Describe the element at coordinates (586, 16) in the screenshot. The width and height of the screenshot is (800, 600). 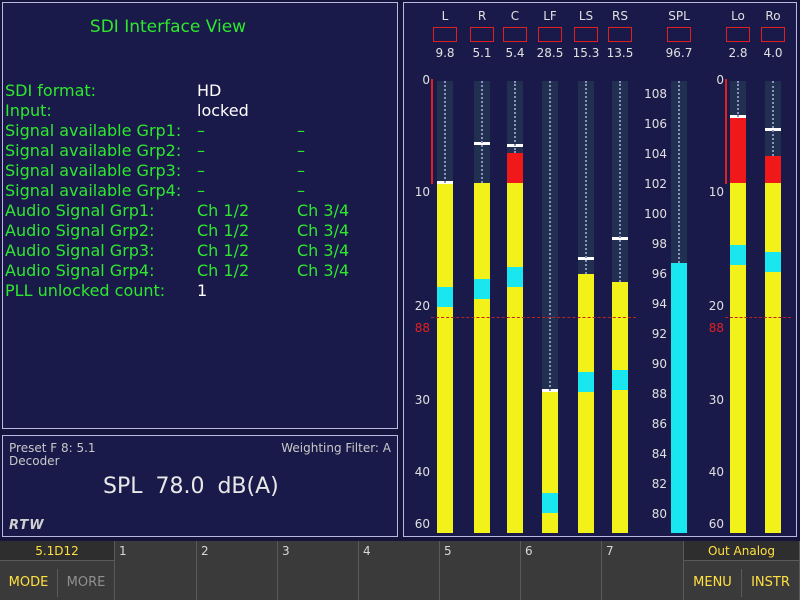
I see `channel-label-ls: LS` at that location.